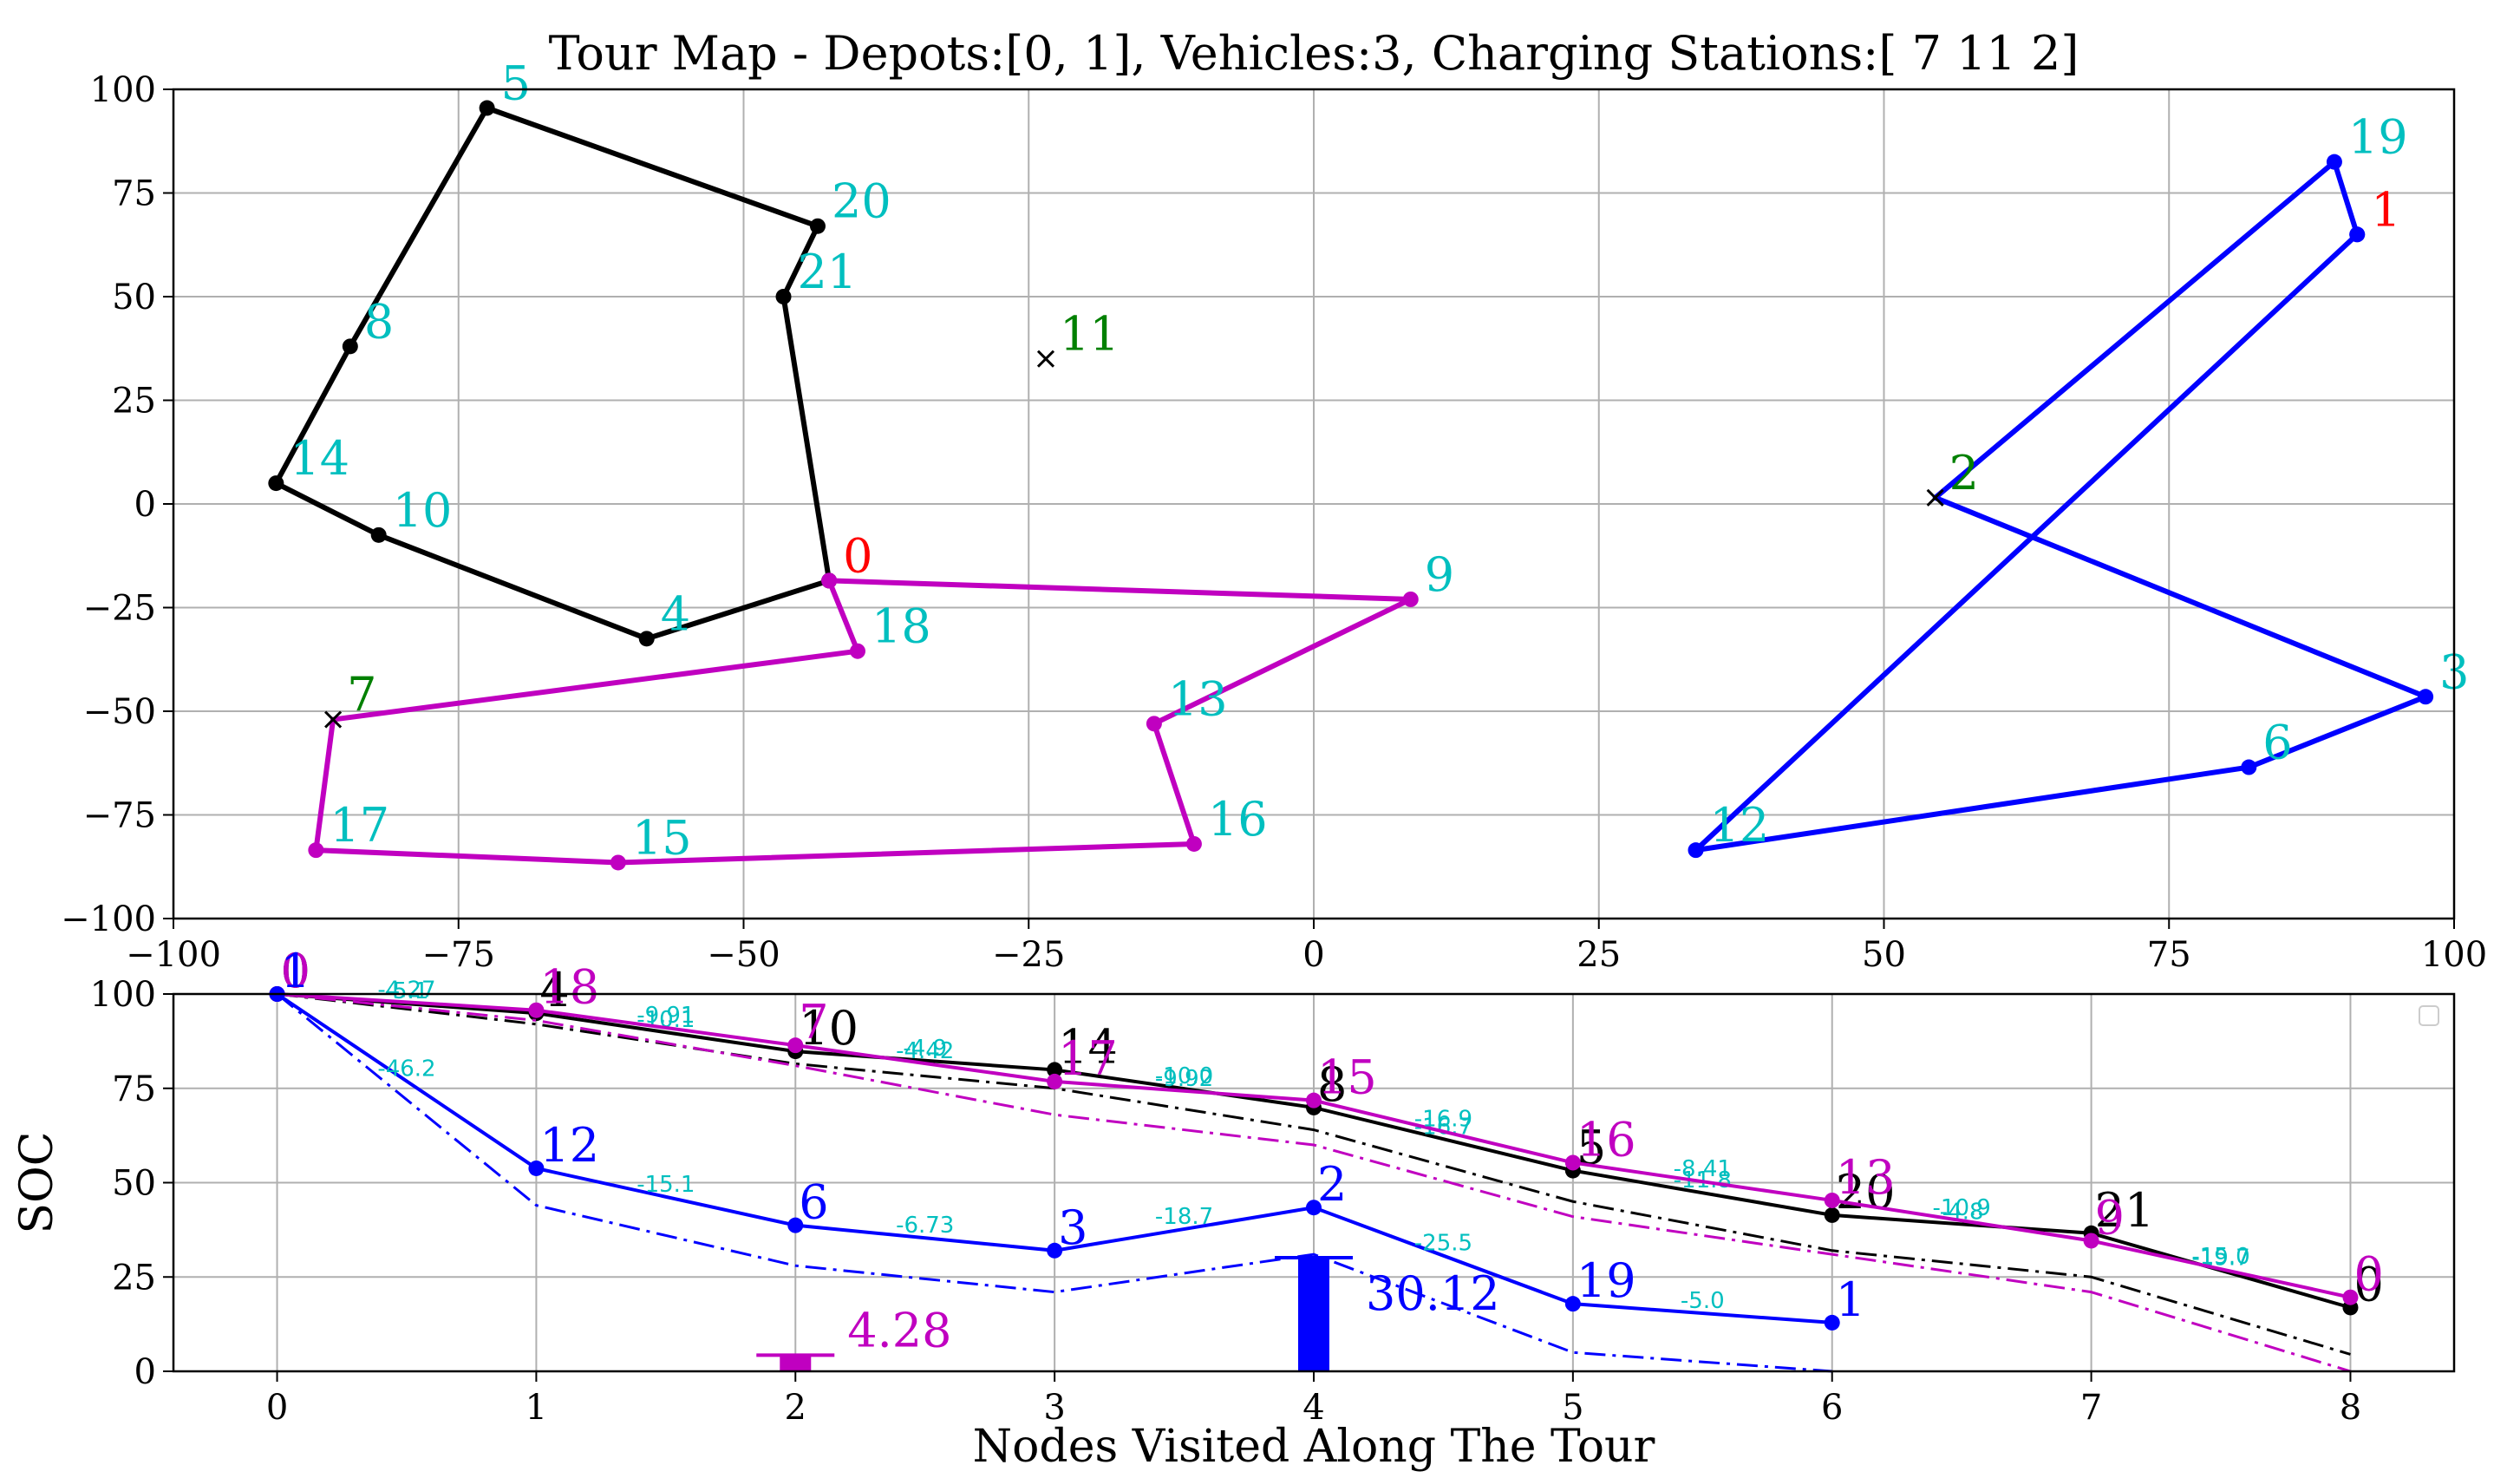 The width and height of the screenshot is (2520, 1478). What do you see at coordinates (1433, 1293) in the screenshot?
I see `charging-bar-label: 30.12` at bounding box center [1433, 1293].